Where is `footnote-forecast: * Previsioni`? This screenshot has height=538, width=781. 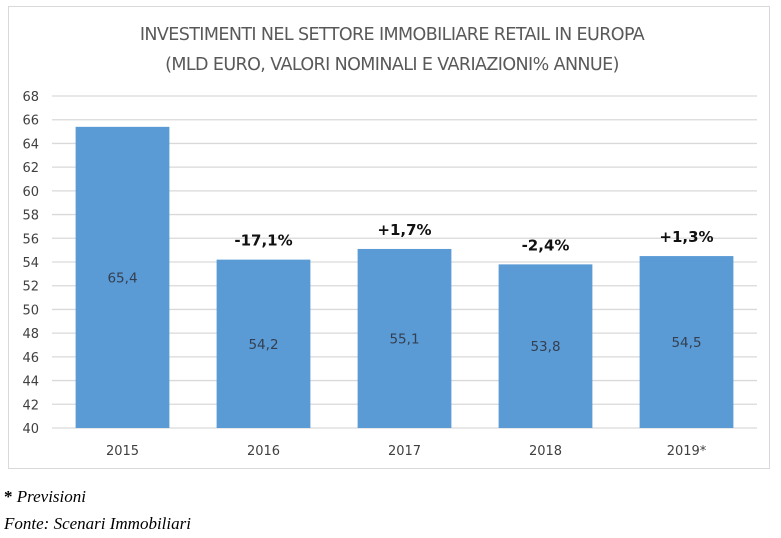 footnote-forecast: * Previsioni is located at coordinates (45, 497).